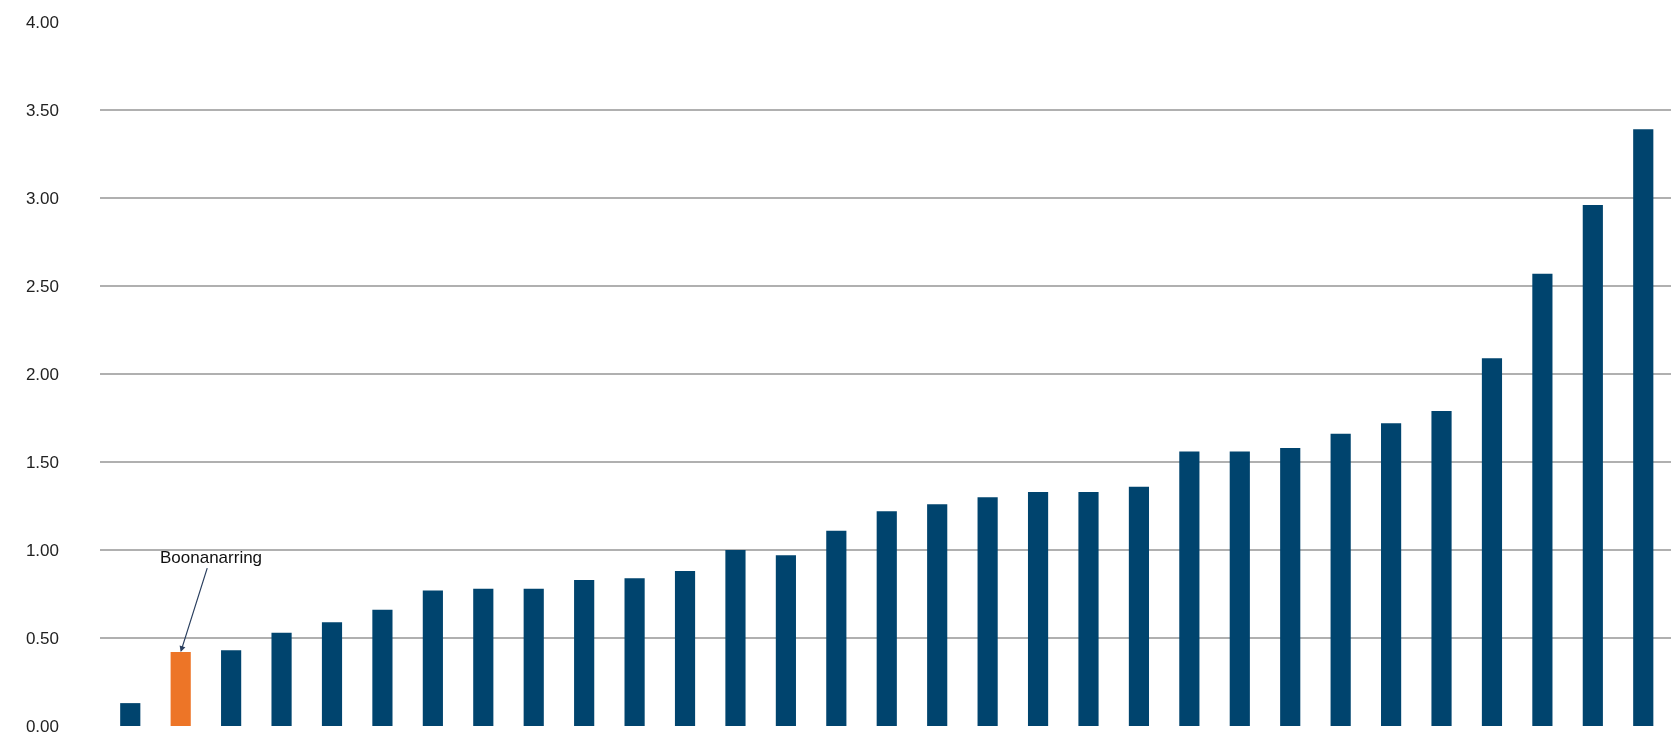 Image resolution: width=1671 pixels, height=738 pixels. What do you see at coordinates (42, 22) in the screenshot?
I see `y-tick-label: 4.00` at bounding box center [42, 22].